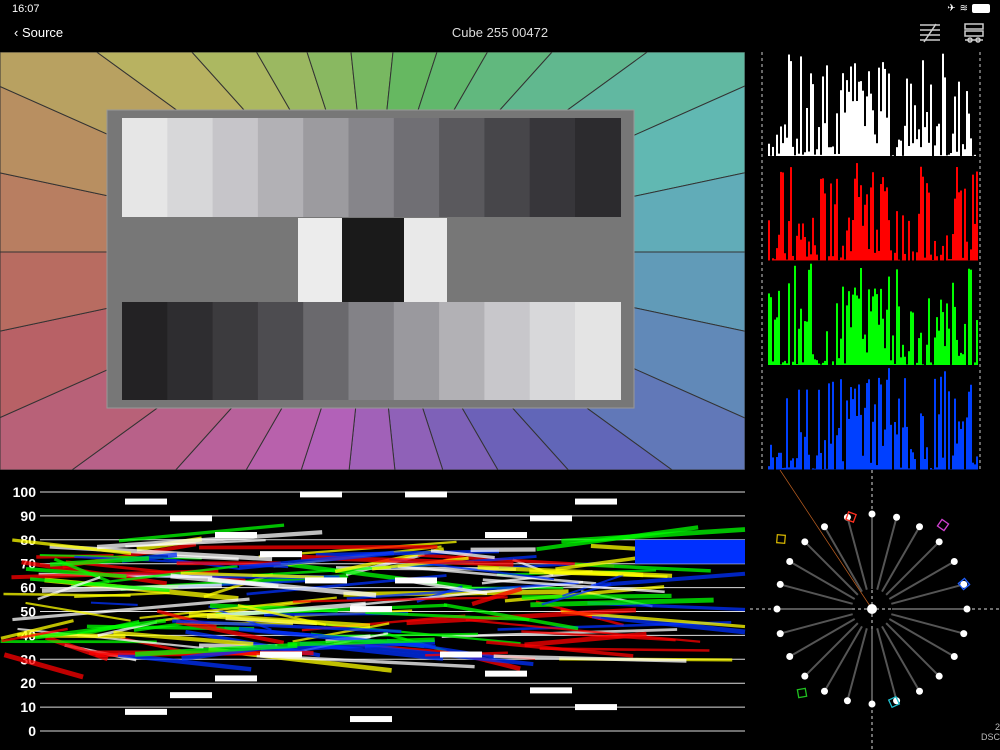 The width and height of the screenshot is (1000, 750). What do you see at coordinates (25, 492) in the screenshot?
I see `scale-label: 100` at bounding box center [25, 492].